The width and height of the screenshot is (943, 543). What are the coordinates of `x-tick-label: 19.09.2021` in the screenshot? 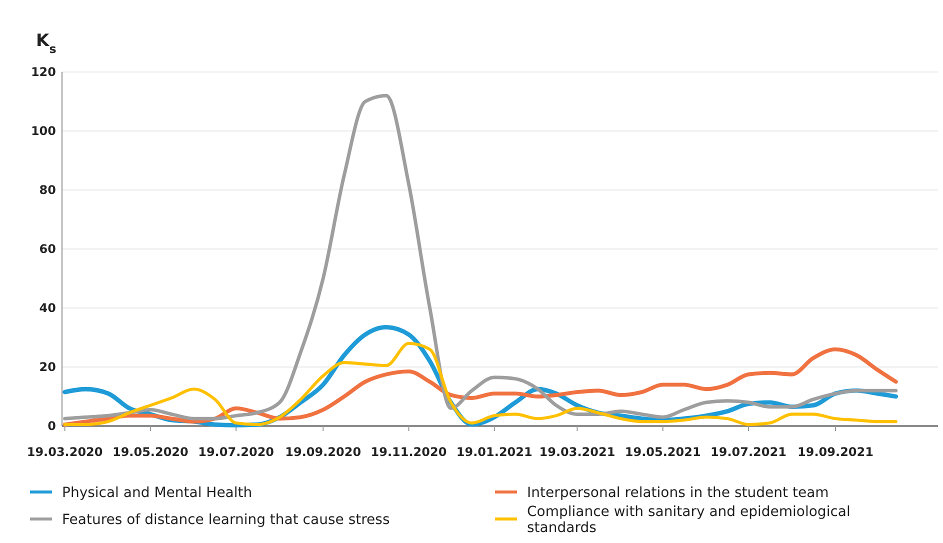 It's located at (836, 452).